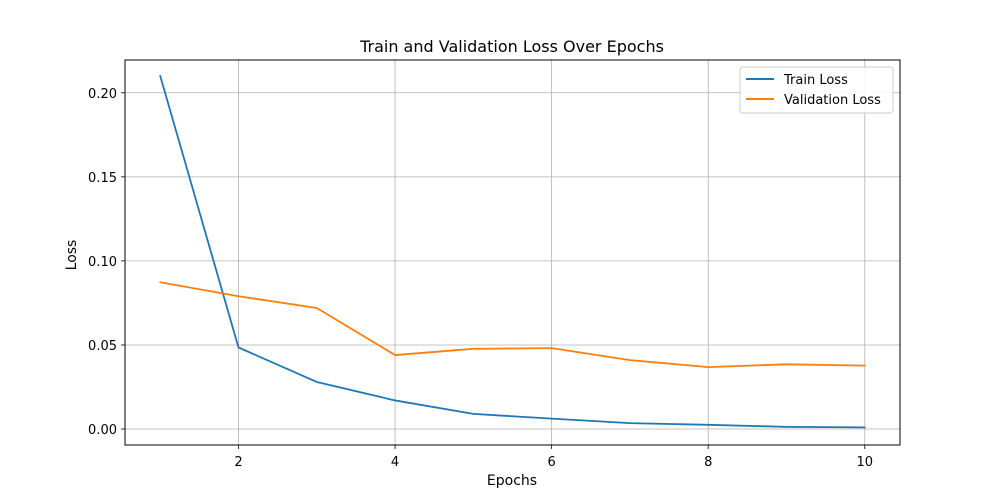 This screenshot has width=1000, height=500. Describe the element at coordinates (102, 178) in the screenshot. I see `y-tick-label: 0.15` at that location.